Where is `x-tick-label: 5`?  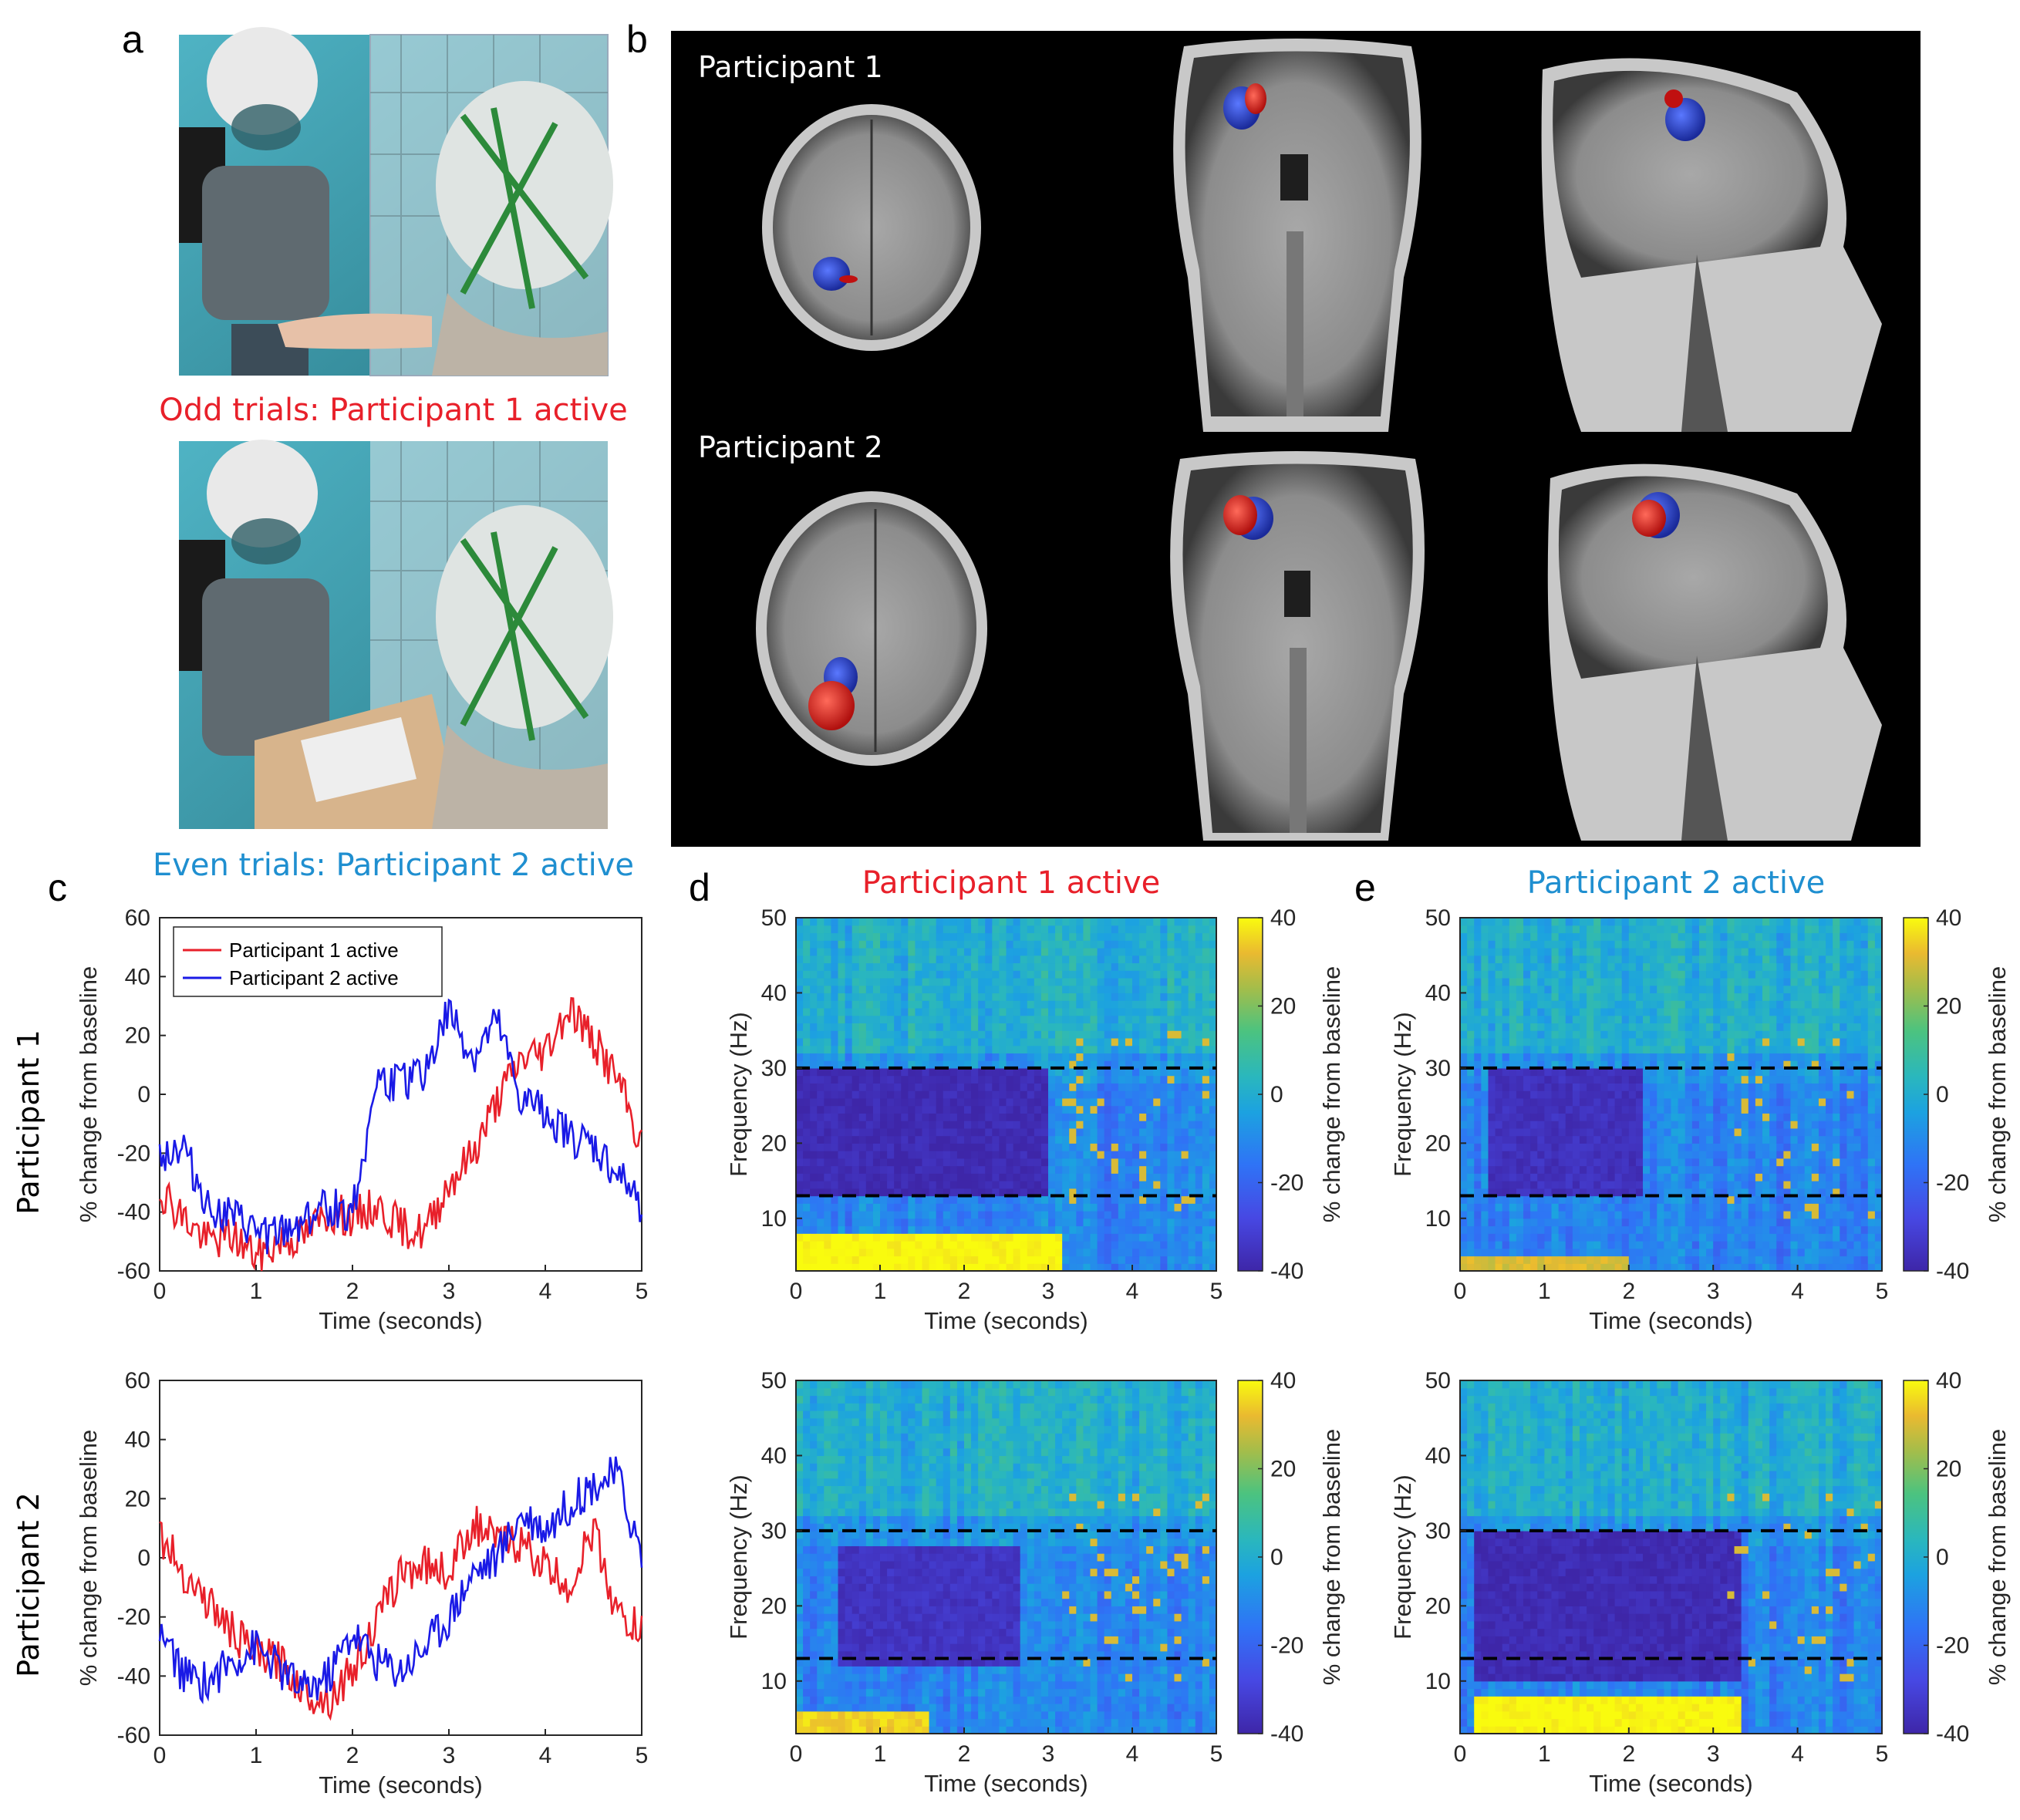
x-tick-label: 5 is located at coordinates (642, 1756).